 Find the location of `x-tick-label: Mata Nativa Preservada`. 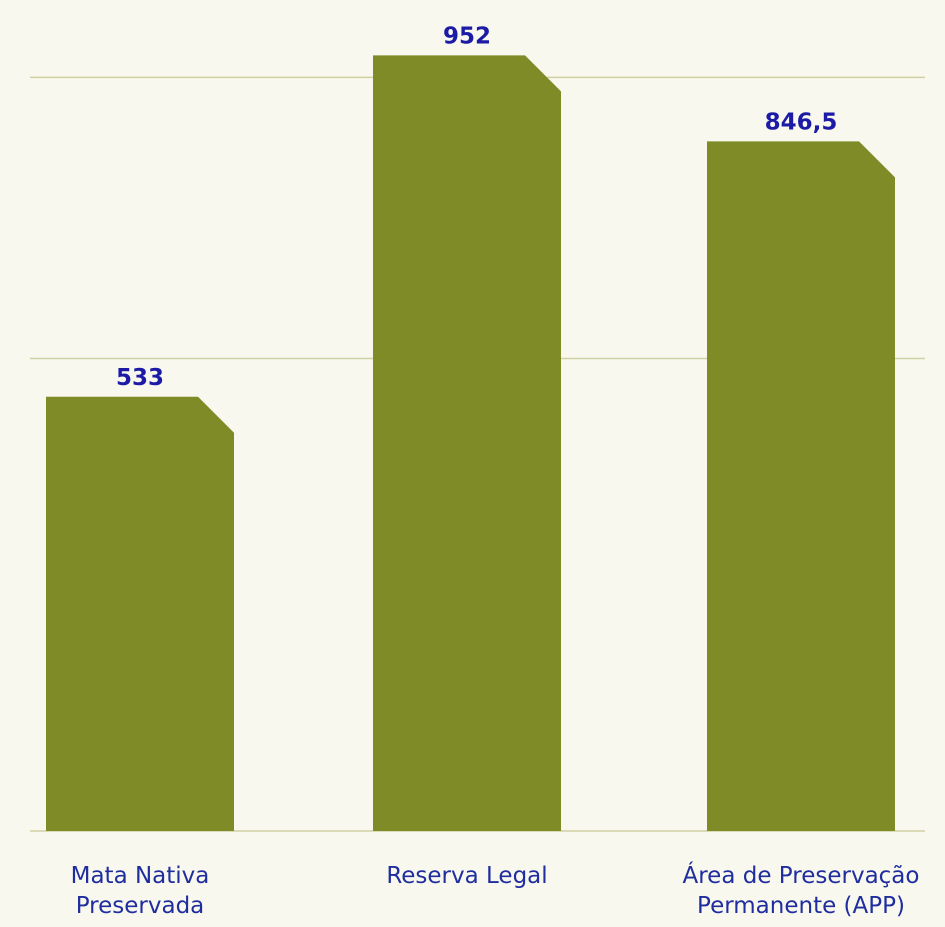

x-tick-label: Mata Nativa Preservada is located at coordinates (140, 891).